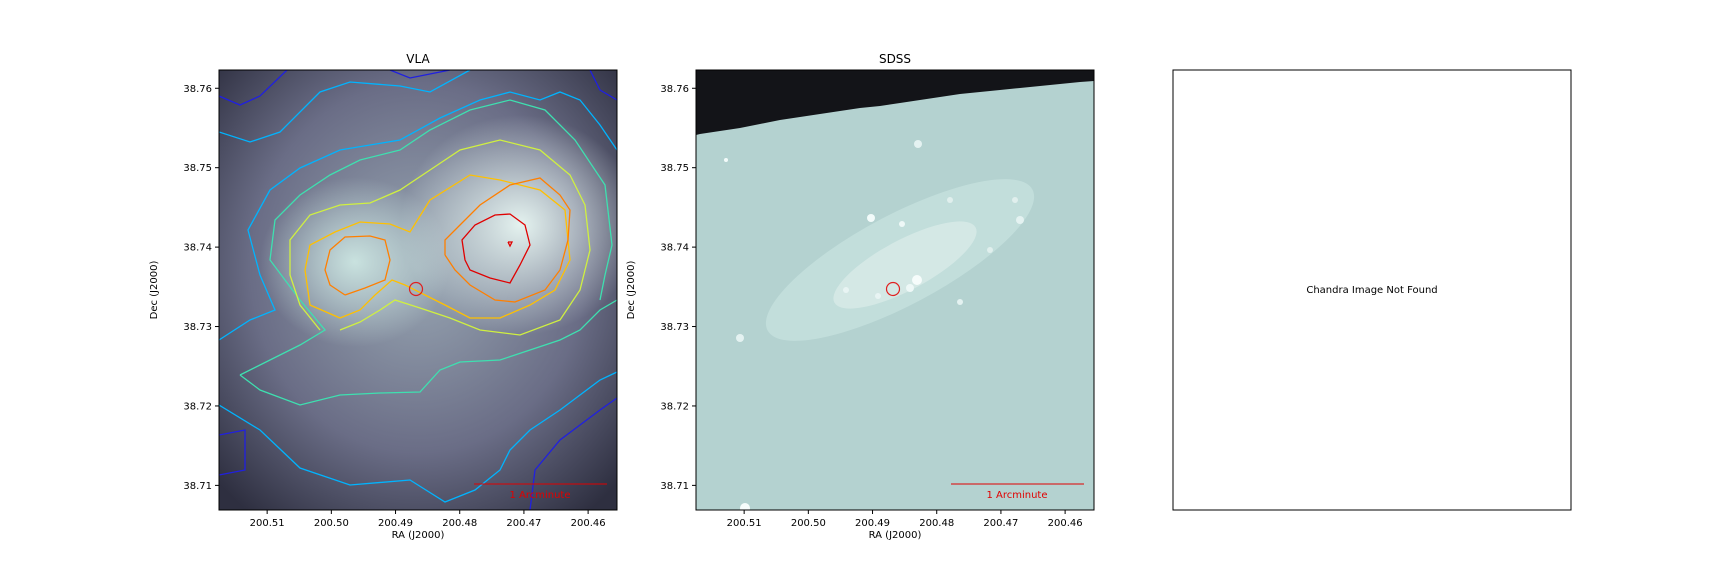  What do you see at coordinates (895, 535) in the screenshot?
I see `sdss-xlabel: RA (J2000)` at bounding box center [895, 535].